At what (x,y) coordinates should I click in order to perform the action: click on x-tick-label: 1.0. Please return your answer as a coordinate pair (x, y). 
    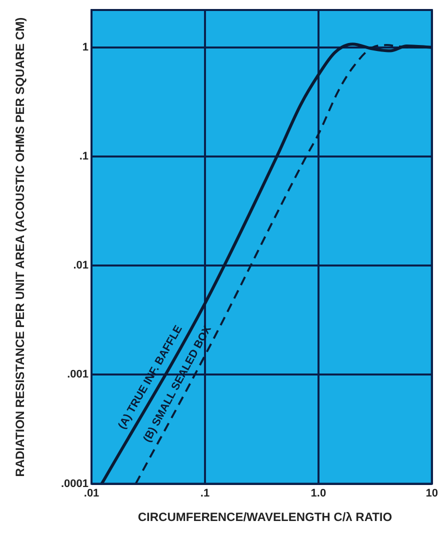
    Looking at the image, I should click on (318, 493).